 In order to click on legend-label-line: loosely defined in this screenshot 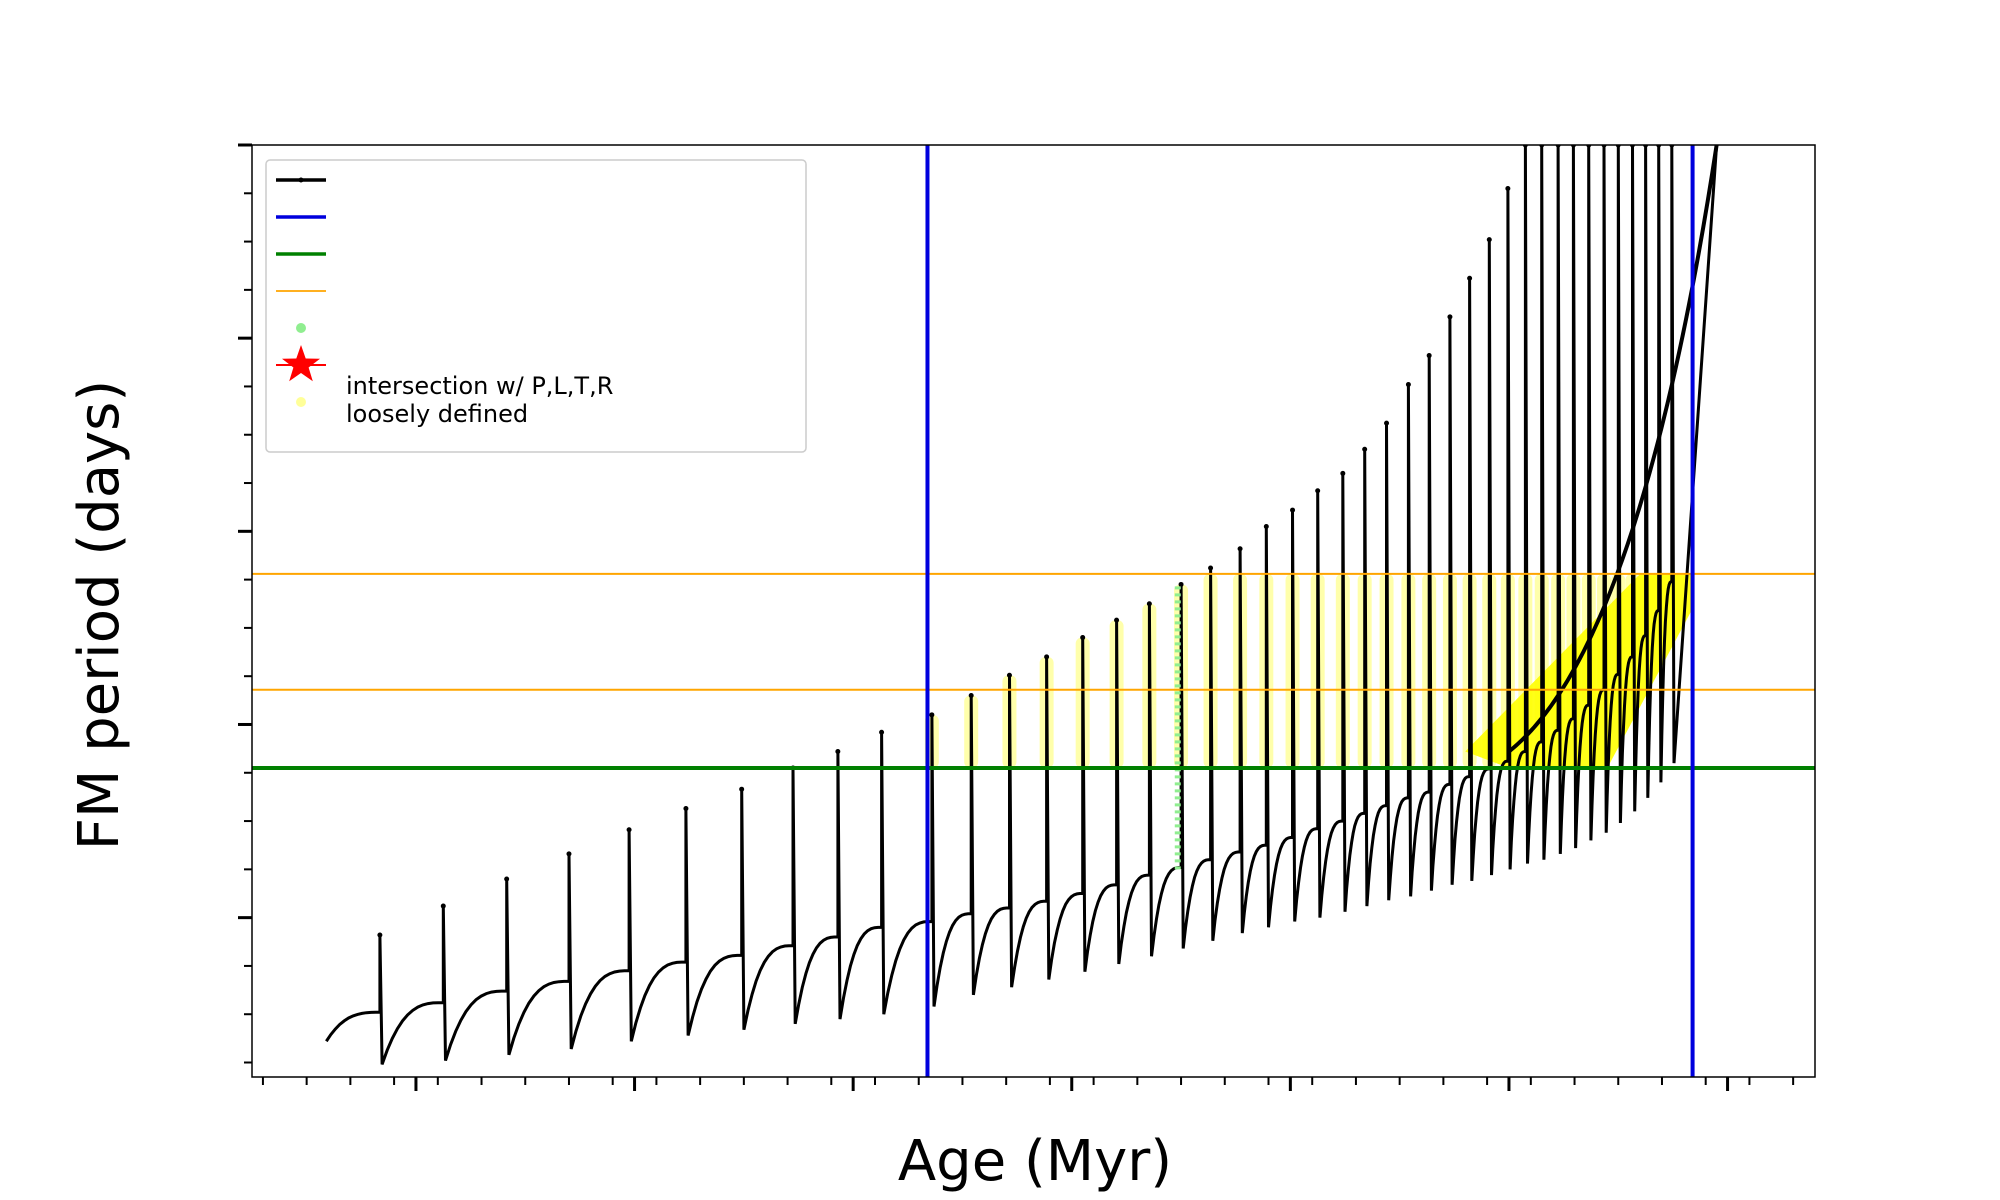, I will do `click(437, 414)`.